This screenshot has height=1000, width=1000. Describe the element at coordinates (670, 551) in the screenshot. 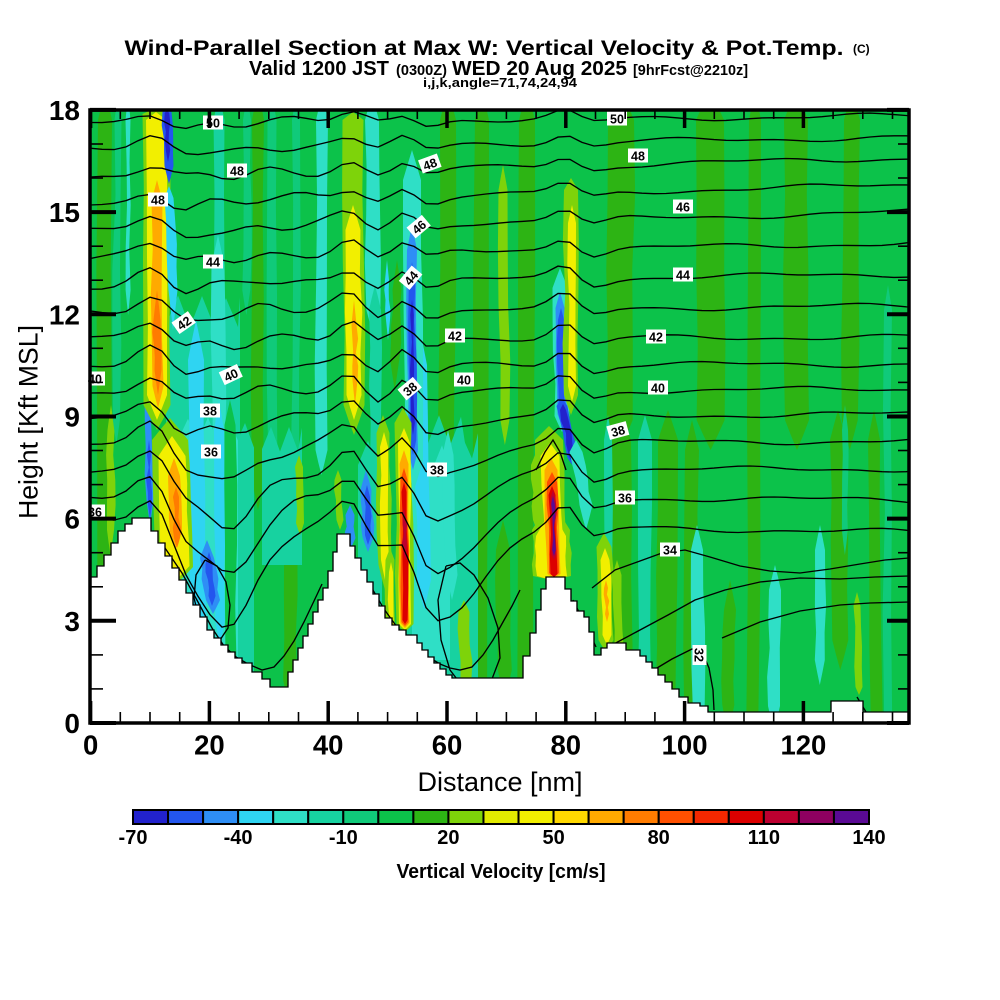

I see `svg-text: 34` at that location.